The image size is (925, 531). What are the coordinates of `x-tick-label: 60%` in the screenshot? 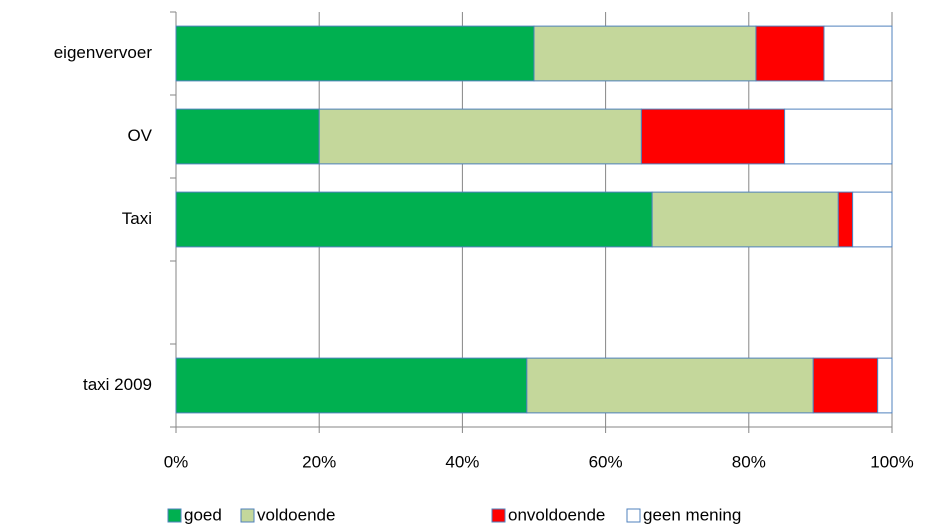 It's located at (606, 461).